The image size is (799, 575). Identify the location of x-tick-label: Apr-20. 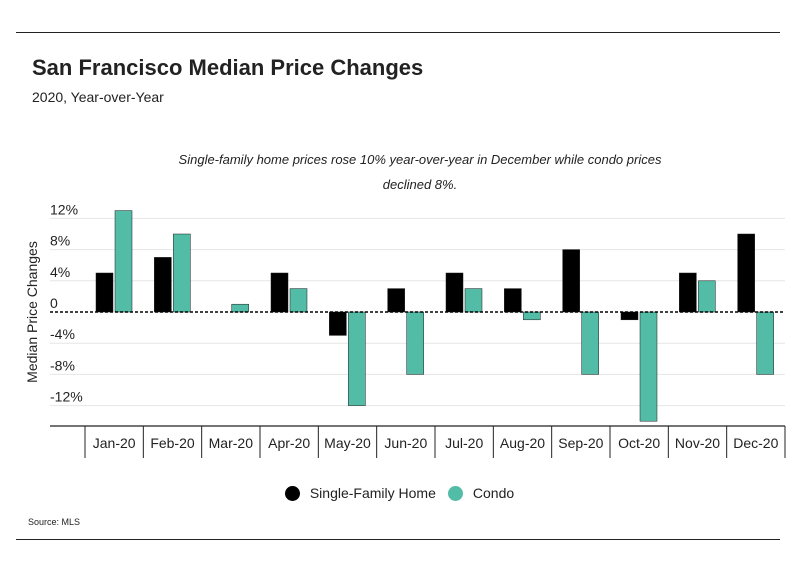
(289, 443).